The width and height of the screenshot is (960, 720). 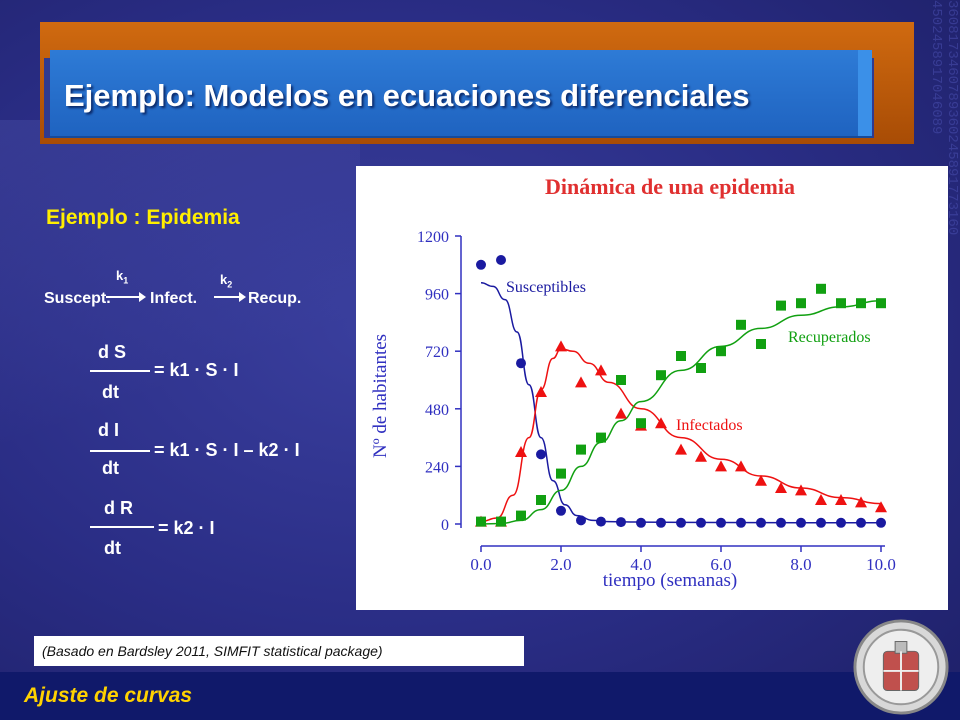 I want to click on series-label-susceptibles: Susceptibles, so click(x=546, y=287).